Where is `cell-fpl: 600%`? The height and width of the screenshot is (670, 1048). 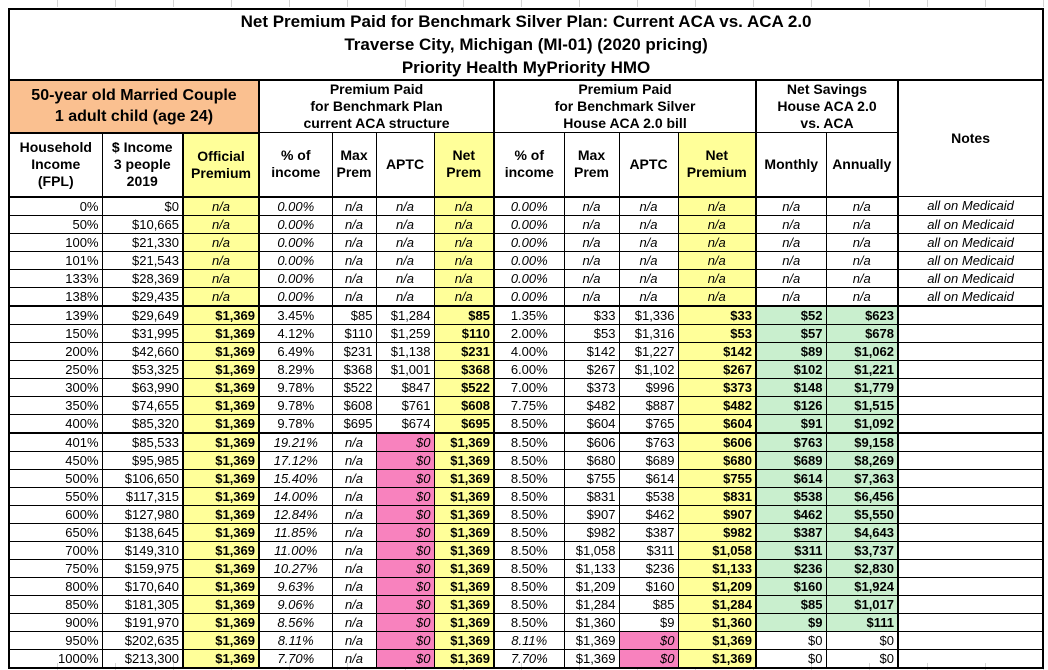
cell-fpl: 600% is located at coordinates (55, 514).